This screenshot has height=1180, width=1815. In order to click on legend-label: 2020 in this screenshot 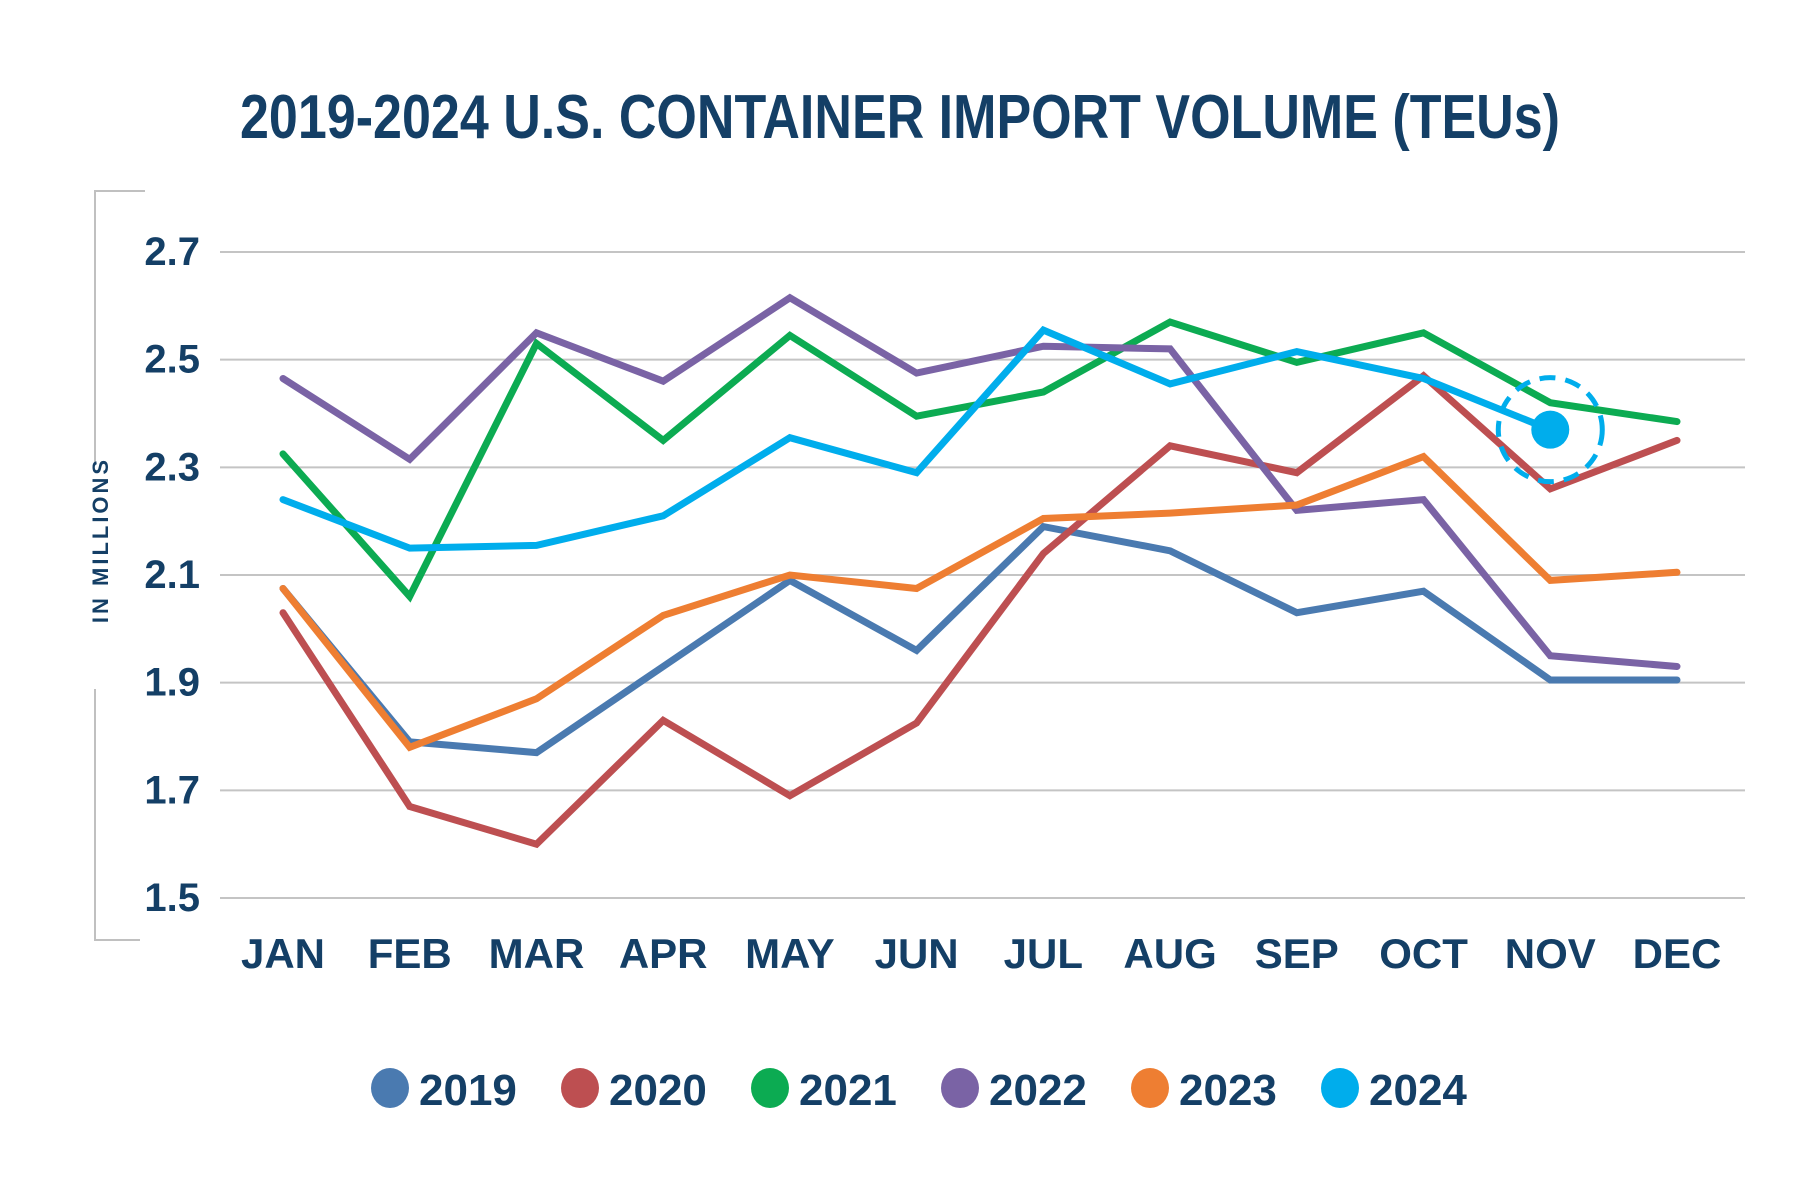, I will do `click(658, 1090)`.